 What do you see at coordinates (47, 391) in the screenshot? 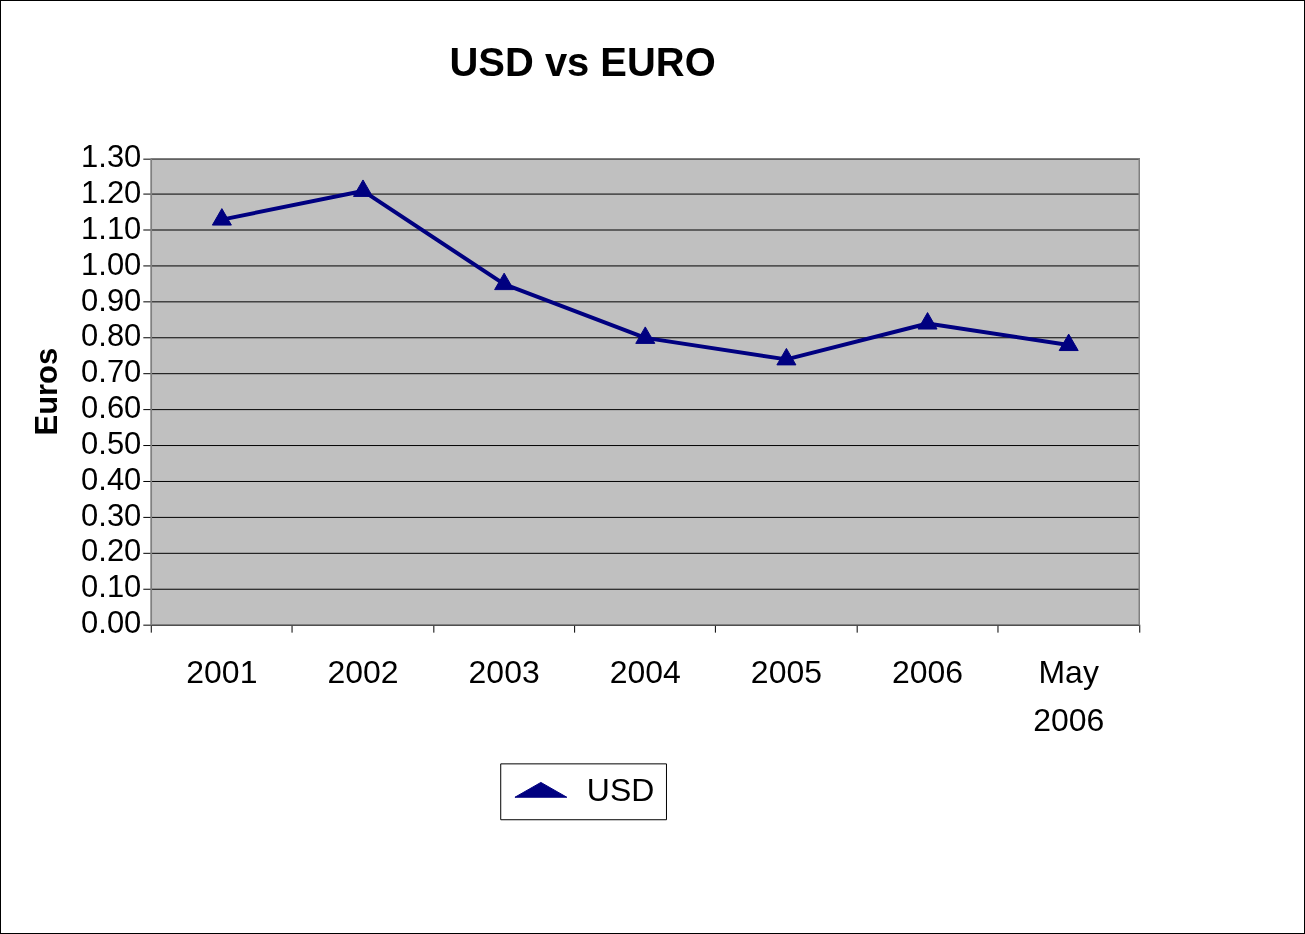
I see `y-axis-title: Euros` at bounding box center [47, 391].